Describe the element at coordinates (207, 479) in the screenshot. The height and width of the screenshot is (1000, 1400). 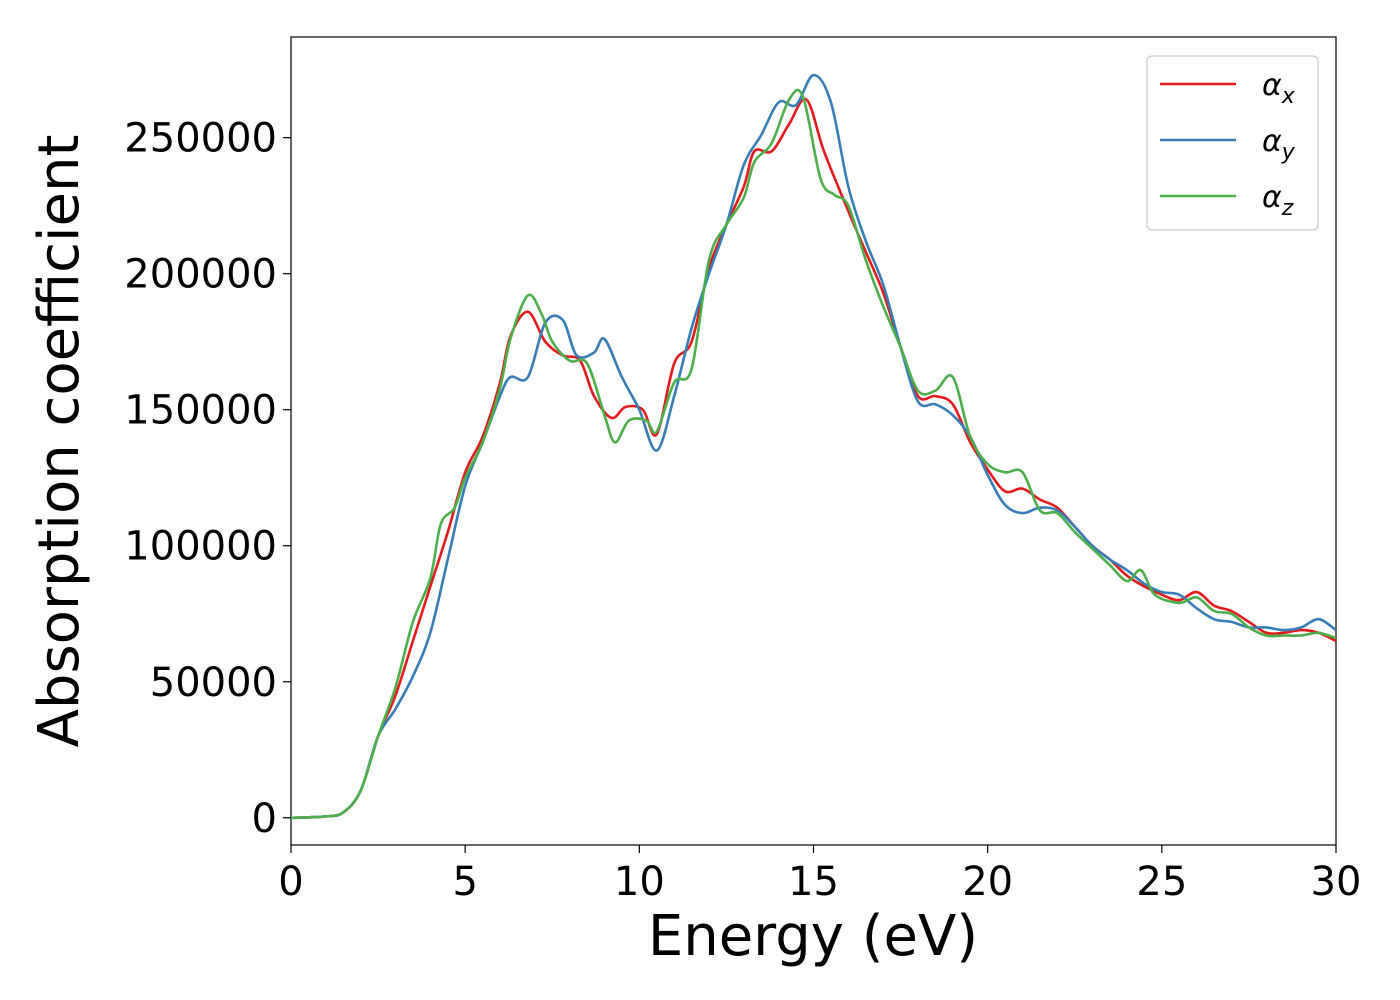
I see `y-axis-ticks: 0 50000 100000 150000 200000 250000` at that location.